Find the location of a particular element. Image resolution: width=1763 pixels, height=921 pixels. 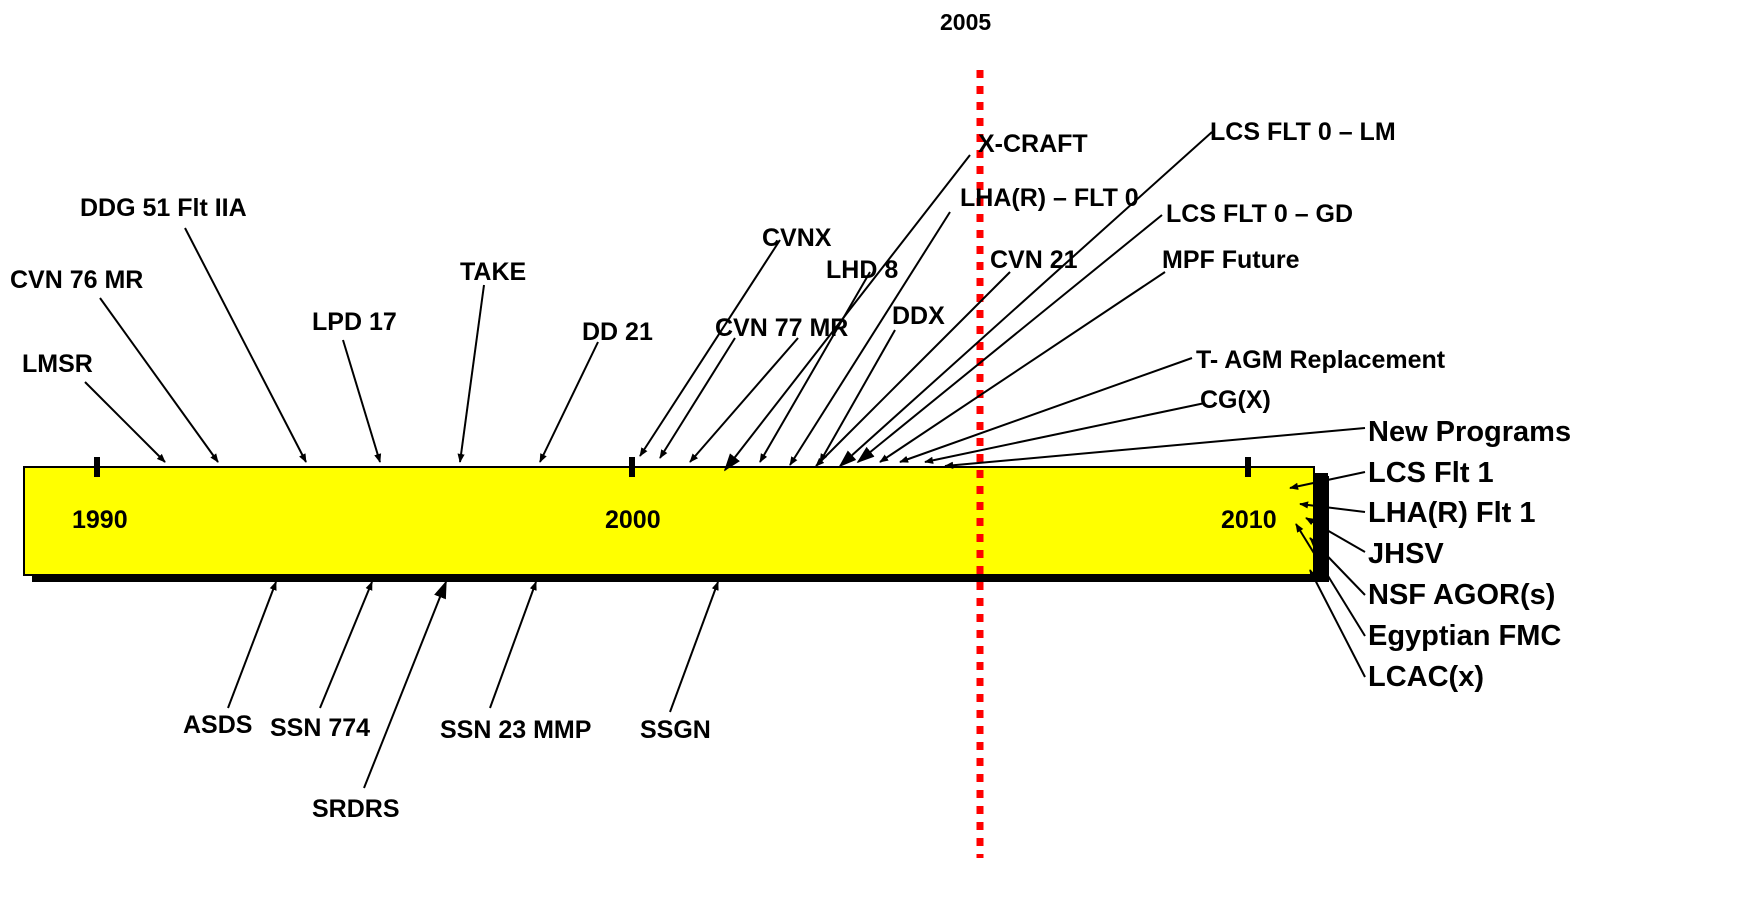

label-lcsgd: LCS FLT 0 – GD is located at coordinates (1259, 214).